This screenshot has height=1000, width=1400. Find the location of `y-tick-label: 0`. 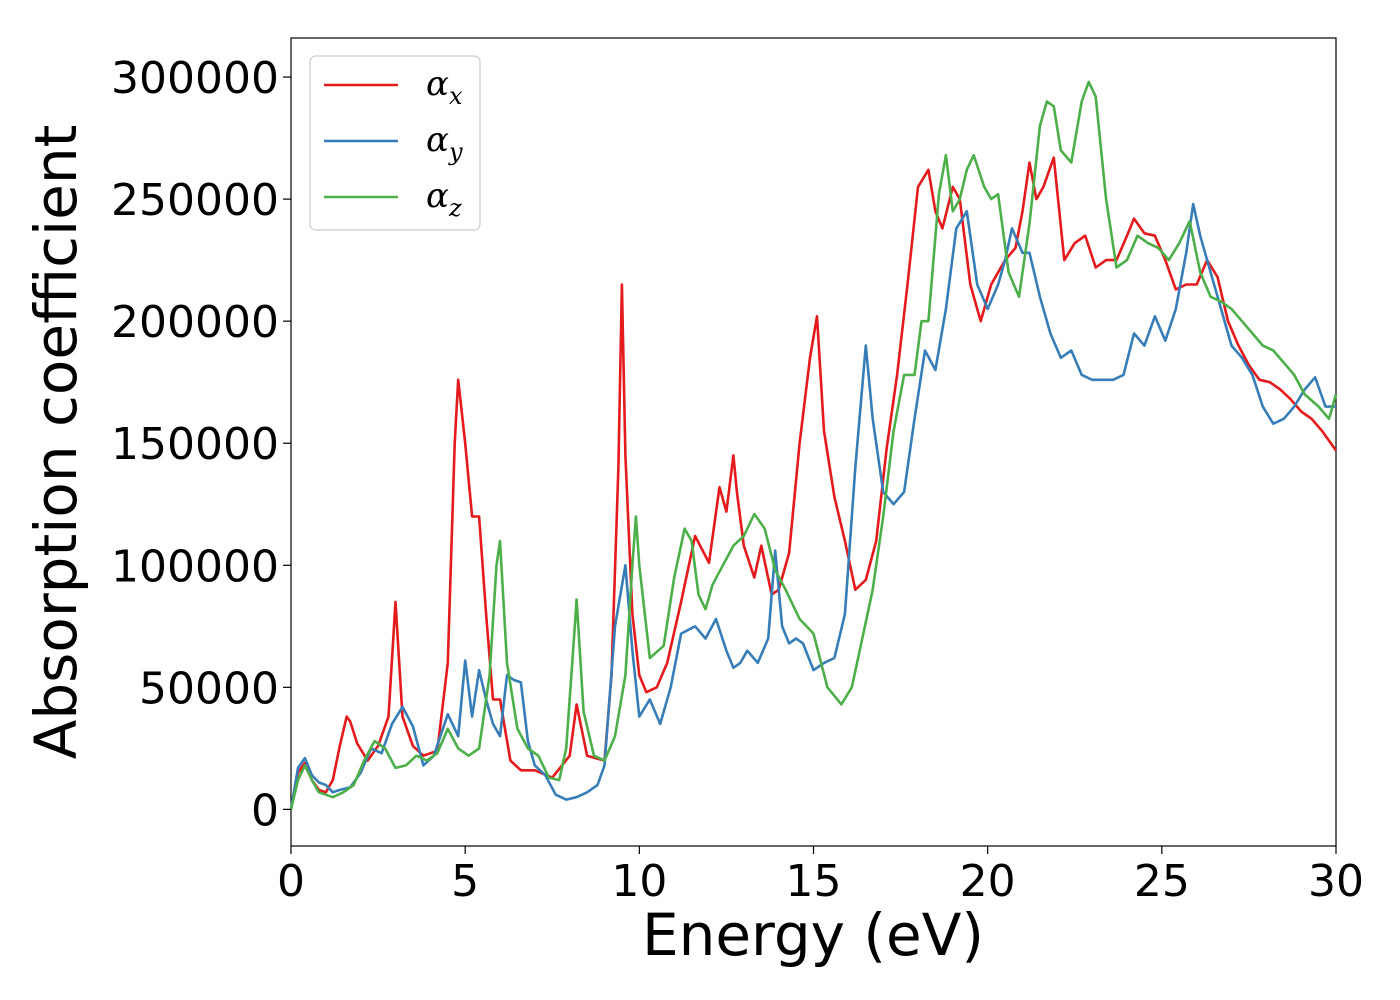

y-tick-label: 0 is located at coordinates (265, 810).